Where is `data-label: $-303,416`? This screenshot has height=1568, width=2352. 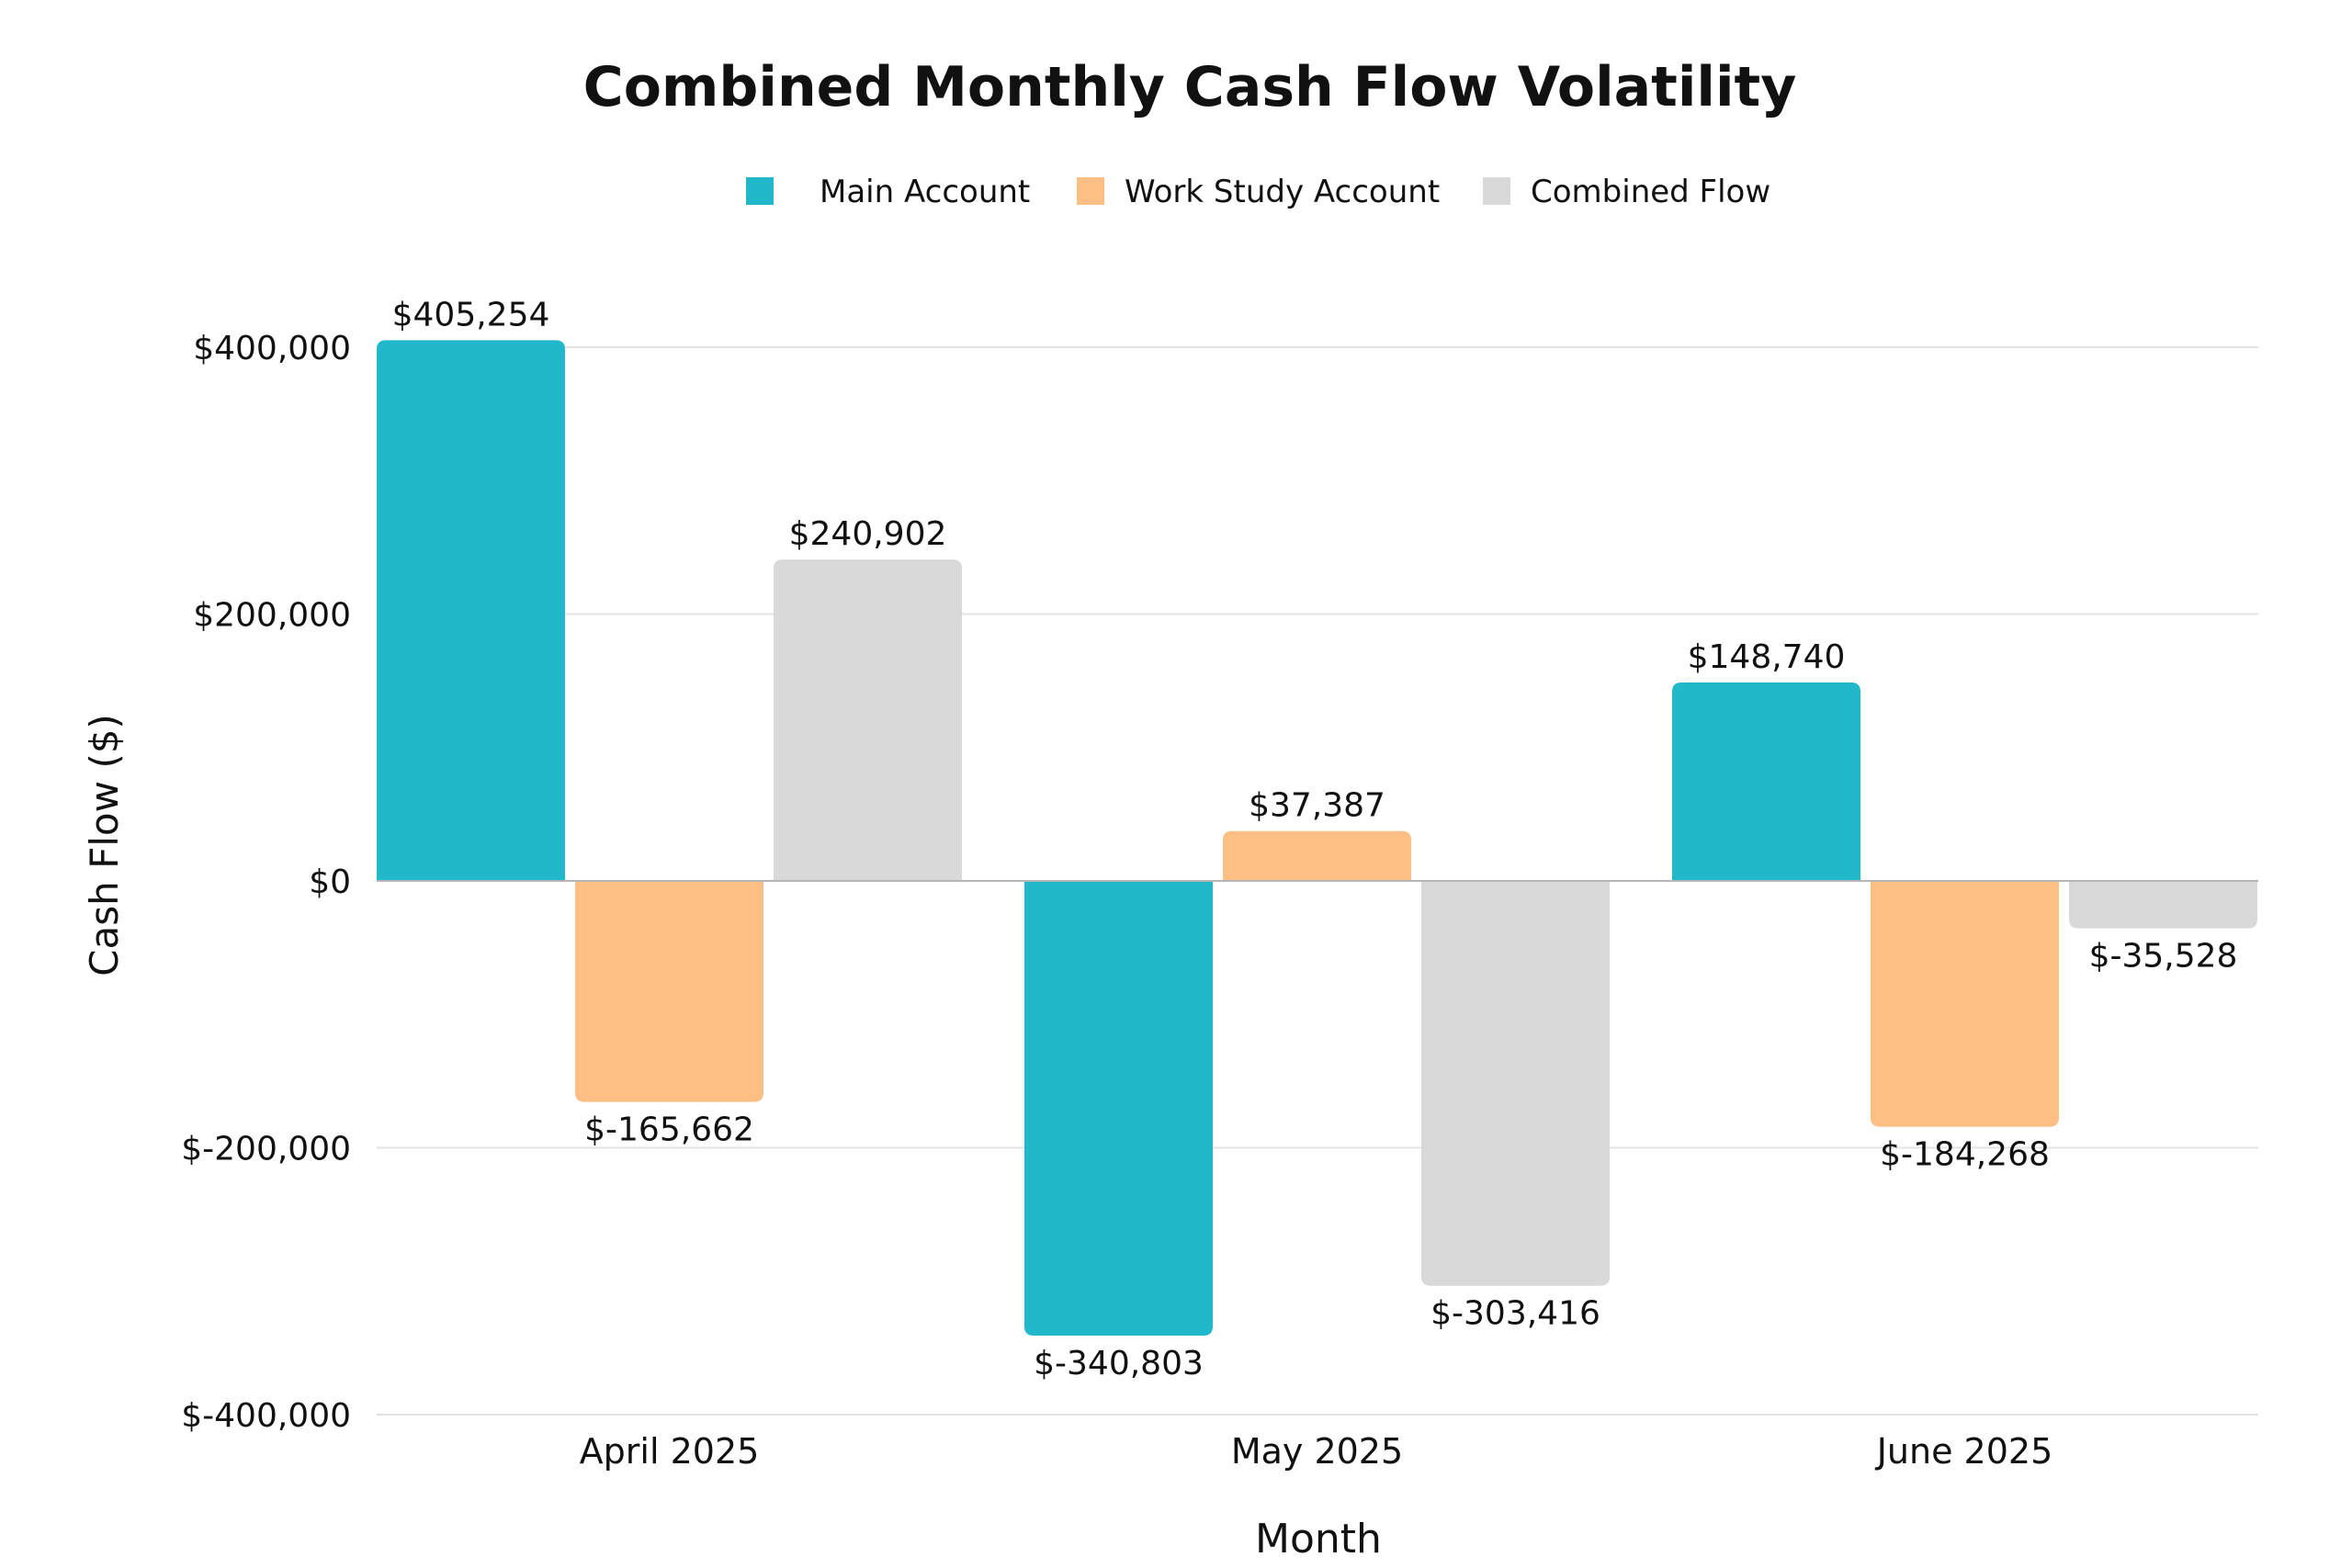
data-label: $-303,416 is located at coordinates (1515, 1314).